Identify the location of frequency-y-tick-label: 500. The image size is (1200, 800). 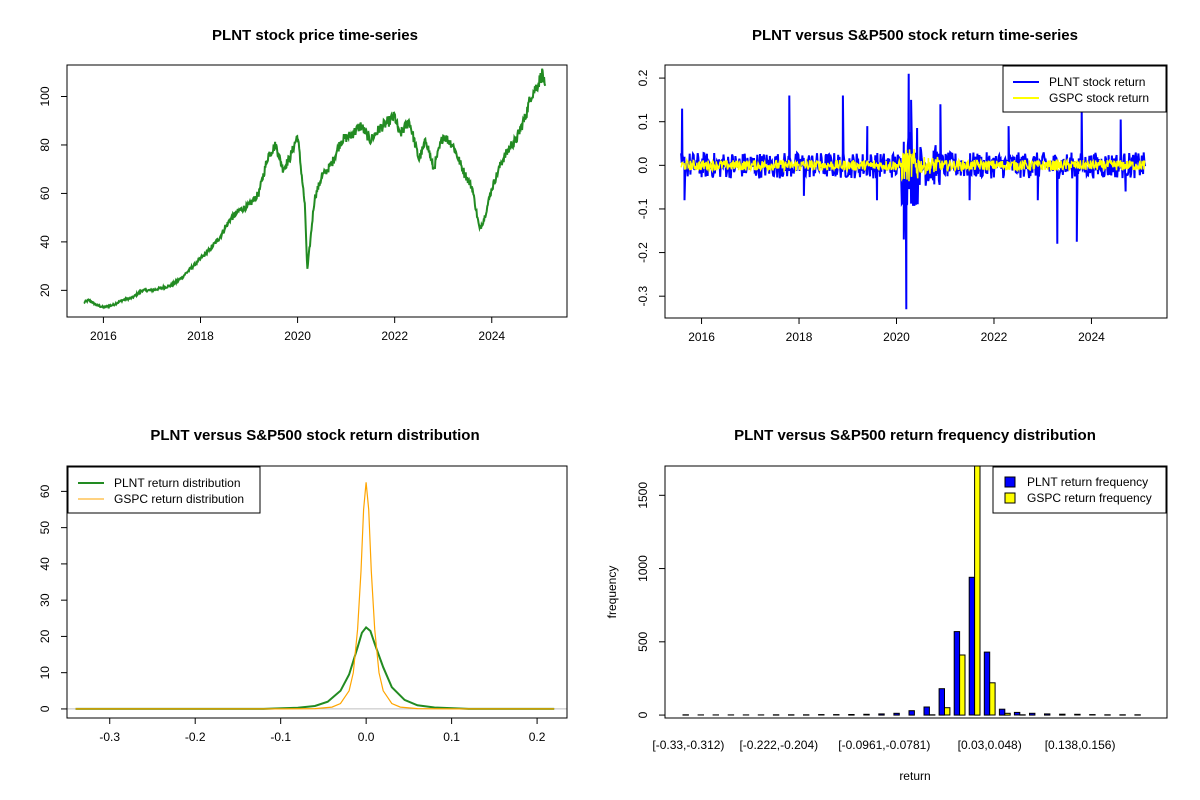
(643, 641).